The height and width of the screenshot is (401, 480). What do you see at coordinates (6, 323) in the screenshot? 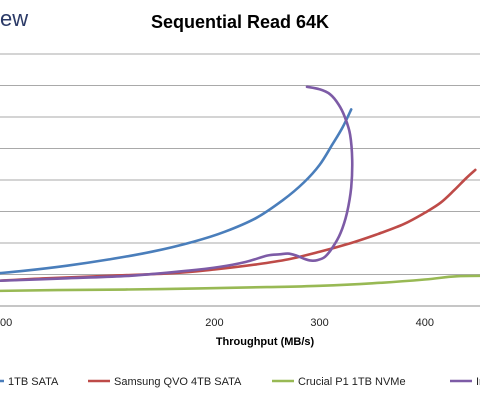
I see `x-tick-label: 00` at bounding box center [6, 323].